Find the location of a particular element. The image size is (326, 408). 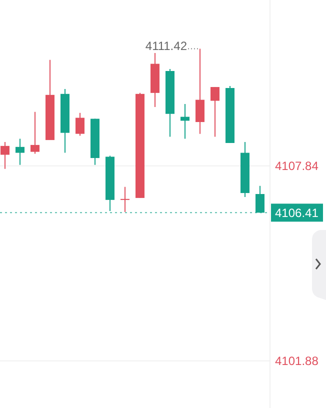

y-tick-label: 4107.84 is located at coordinates (297, 166).